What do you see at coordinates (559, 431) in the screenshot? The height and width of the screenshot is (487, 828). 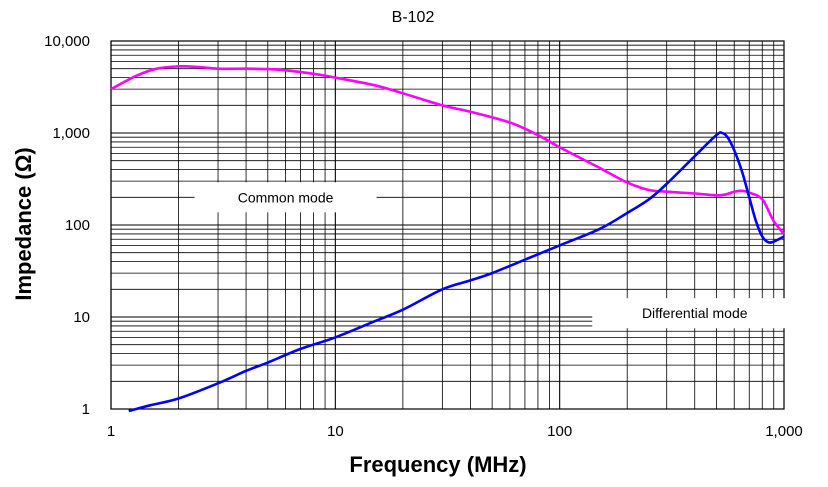 I see `x-tick-label: 100` at bounding box center [559, 431].